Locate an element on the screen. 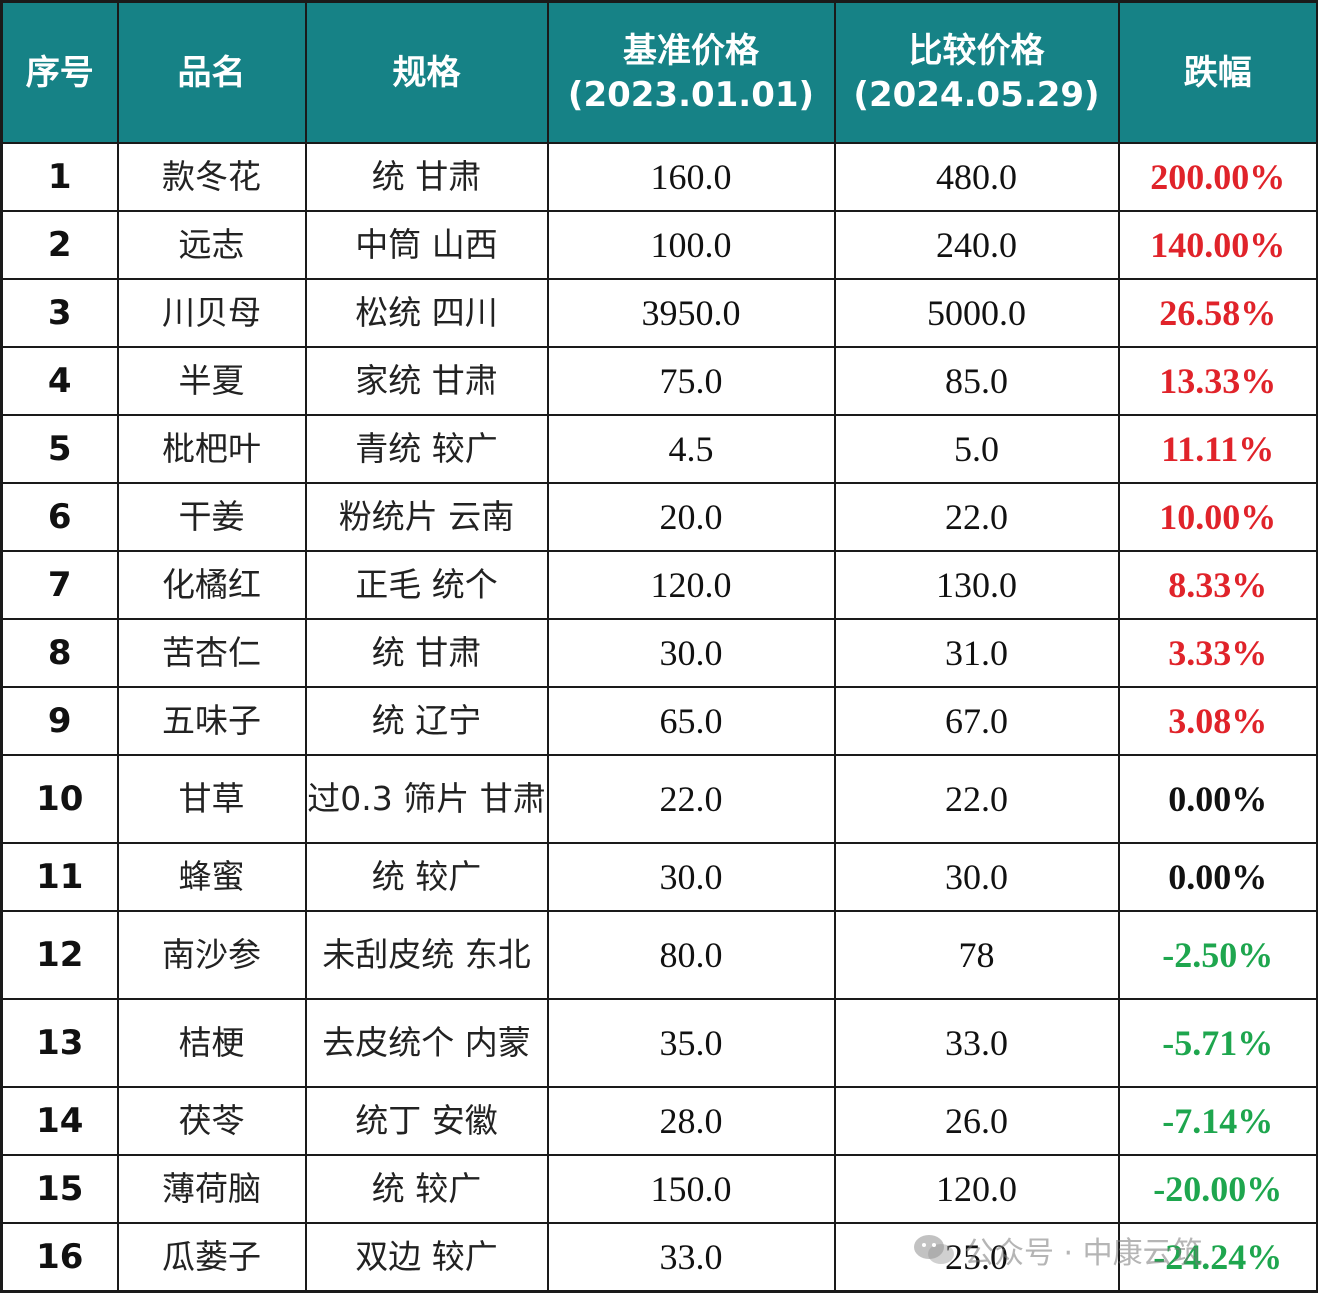 The height and width of the screenshot is (1304, 1318). row-change: 3.33% is located at coordinates (1217, 653).